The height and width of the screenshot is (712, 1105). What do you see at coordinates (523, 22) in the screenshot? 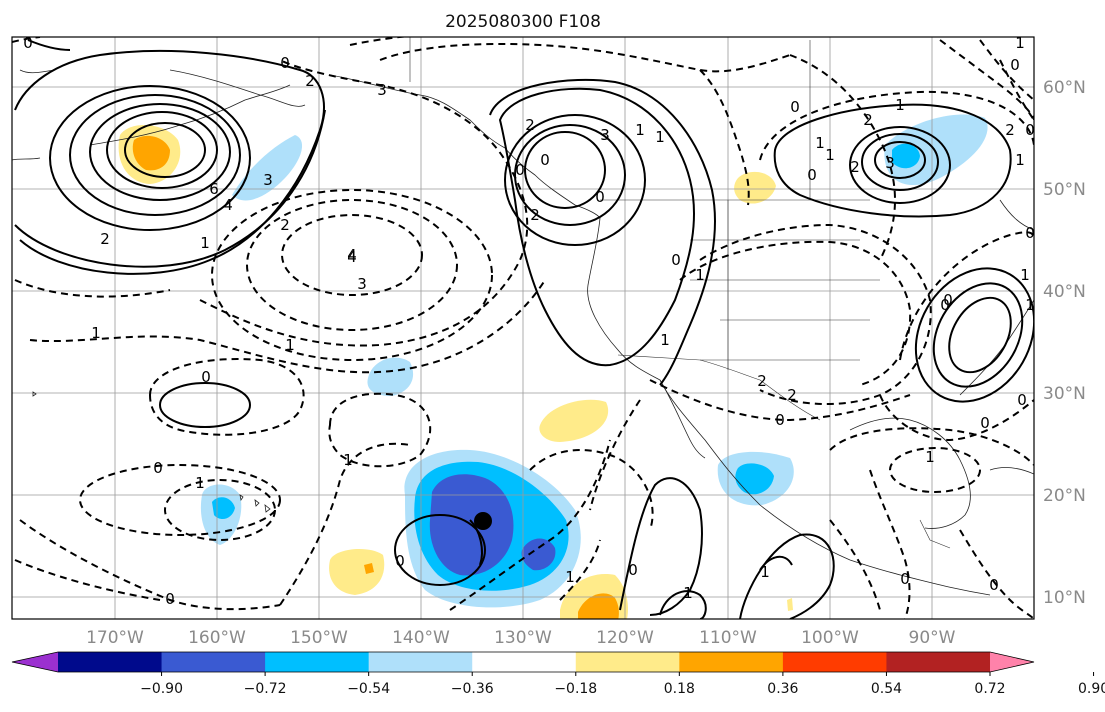
I see `chart-title: 2025080300 F108` at bounding box center [523, 22].